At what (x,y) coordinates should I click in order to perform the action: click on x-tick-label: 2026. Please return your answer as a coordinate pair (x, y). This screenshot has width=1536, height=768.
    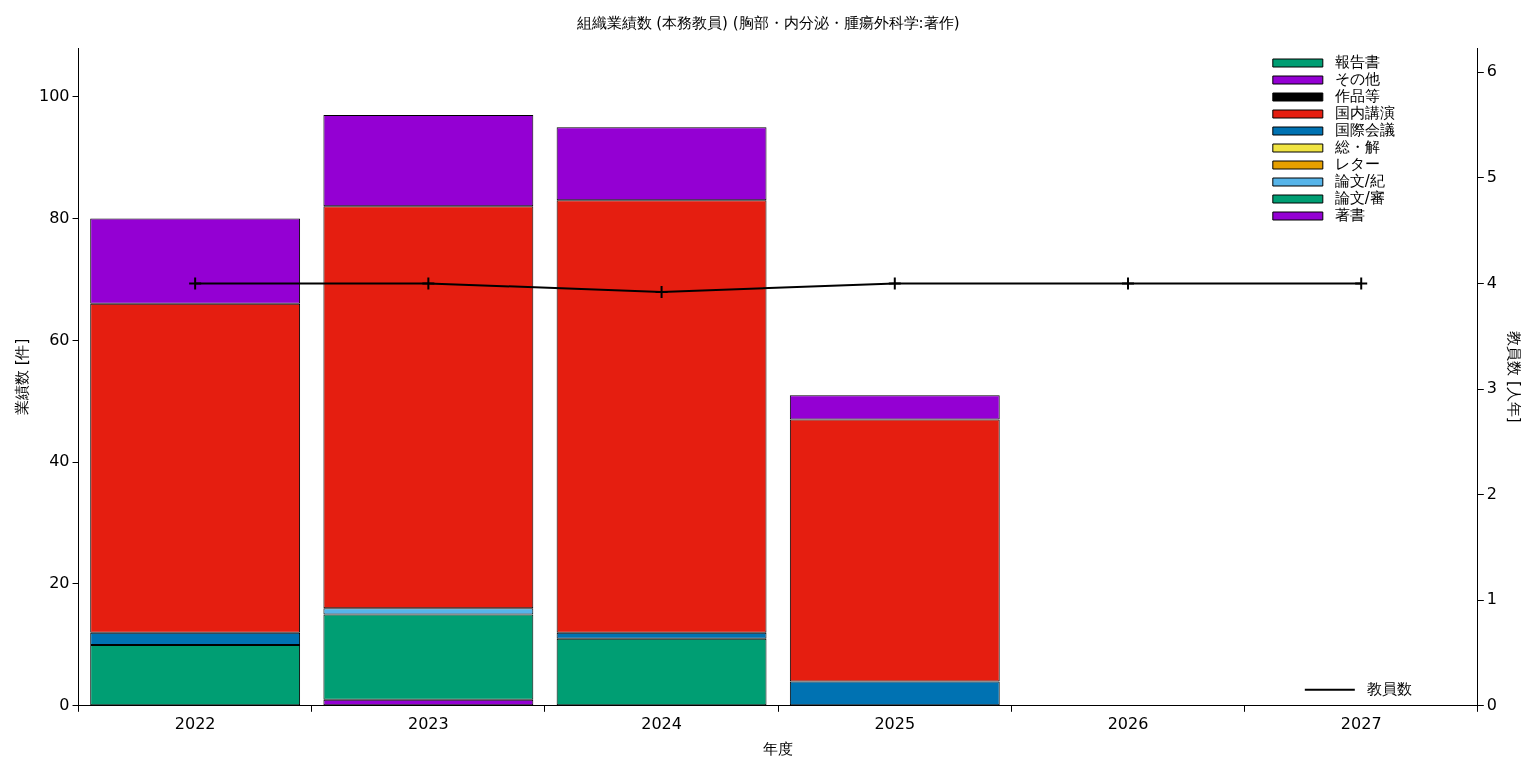
    Looking at the image, I should click on (1128, 723).